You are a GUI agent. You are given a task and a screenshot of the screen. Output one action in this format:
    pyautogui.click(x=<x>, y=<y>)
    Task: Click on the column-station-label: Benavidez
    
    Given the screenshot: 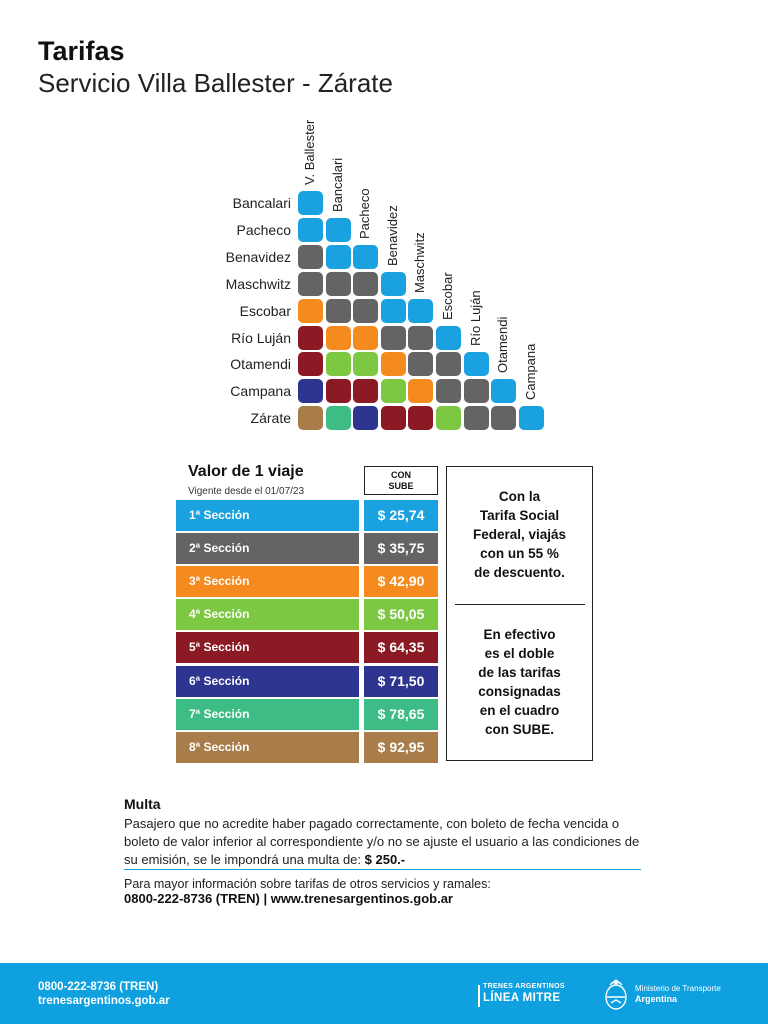 What is the action you would take?
    pyautogui.click(x=392, y=235)
    